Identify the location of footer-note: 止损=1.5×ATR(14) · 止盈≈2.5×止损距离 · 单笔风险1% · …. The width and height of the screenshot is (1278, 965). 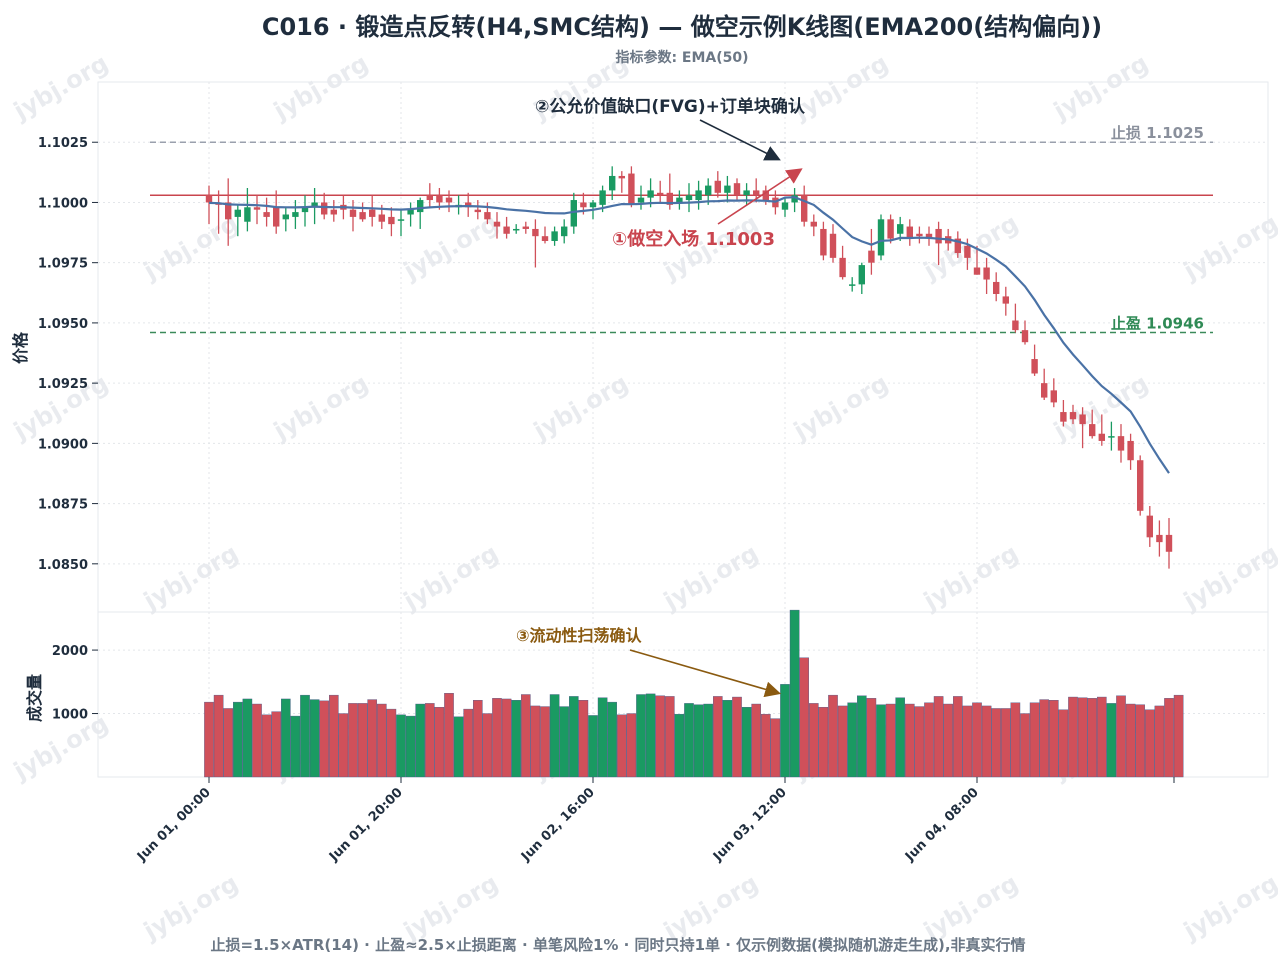
(617, 945).